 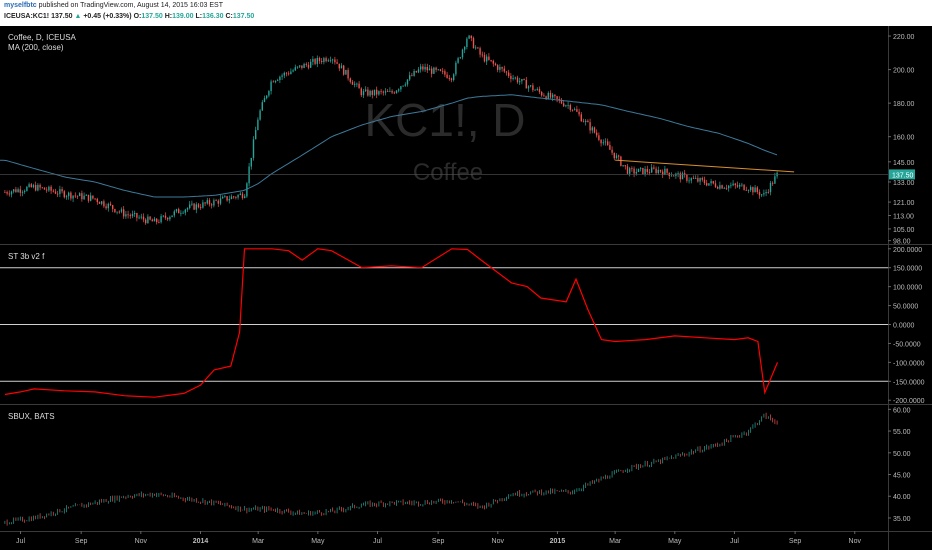 What do you see at coordinates (141, 541) in the screenshot?
I see `x-tick-label: Nov` at bounding box center [141, 541].